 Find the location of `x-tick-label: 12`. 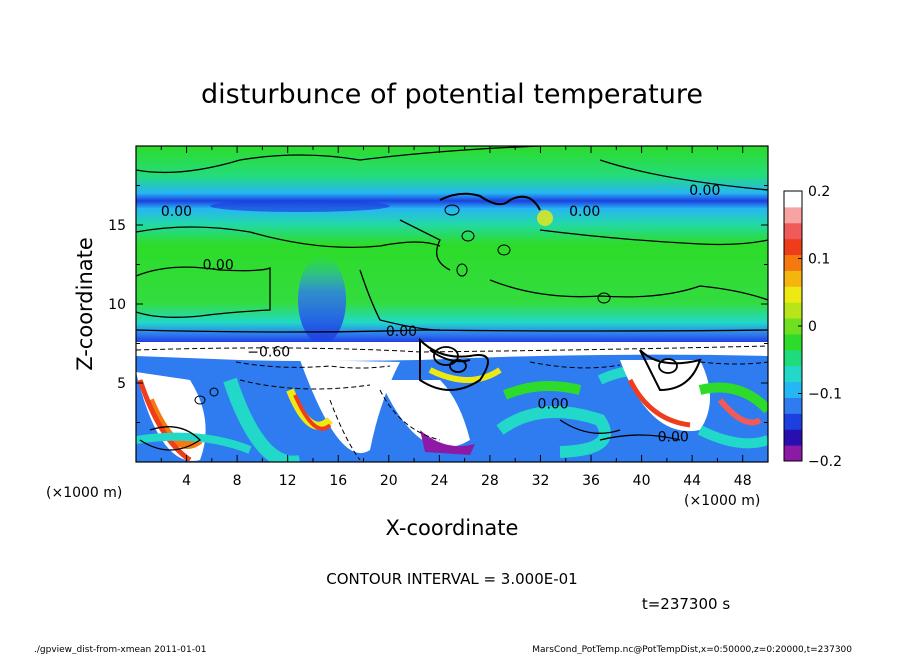

x-tick-label: 12 is located at coordinates (288, 481).